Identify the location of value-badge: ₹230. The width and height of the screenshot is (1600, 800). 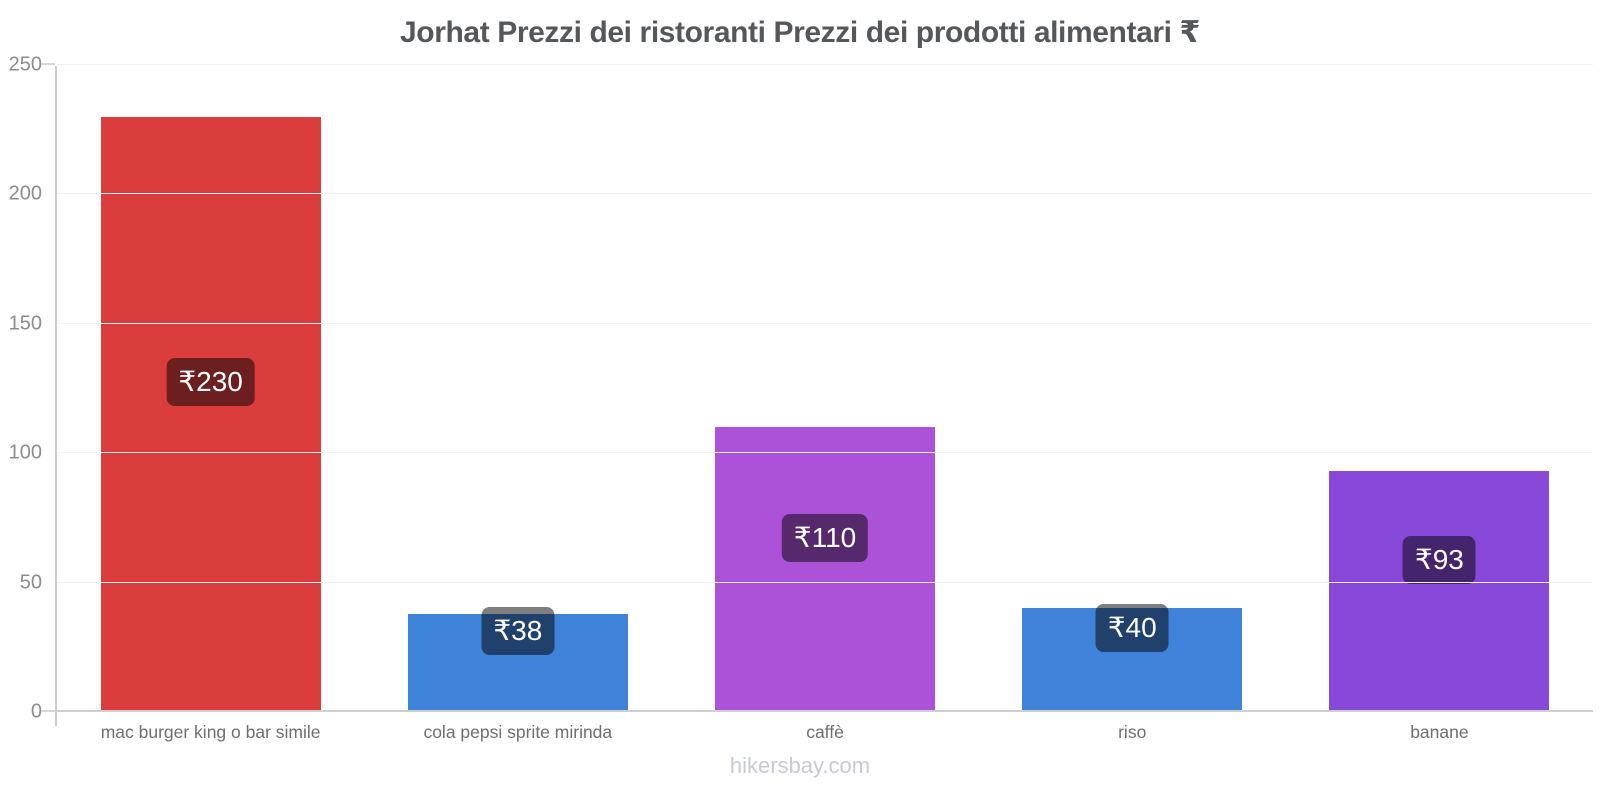
(210, 382).